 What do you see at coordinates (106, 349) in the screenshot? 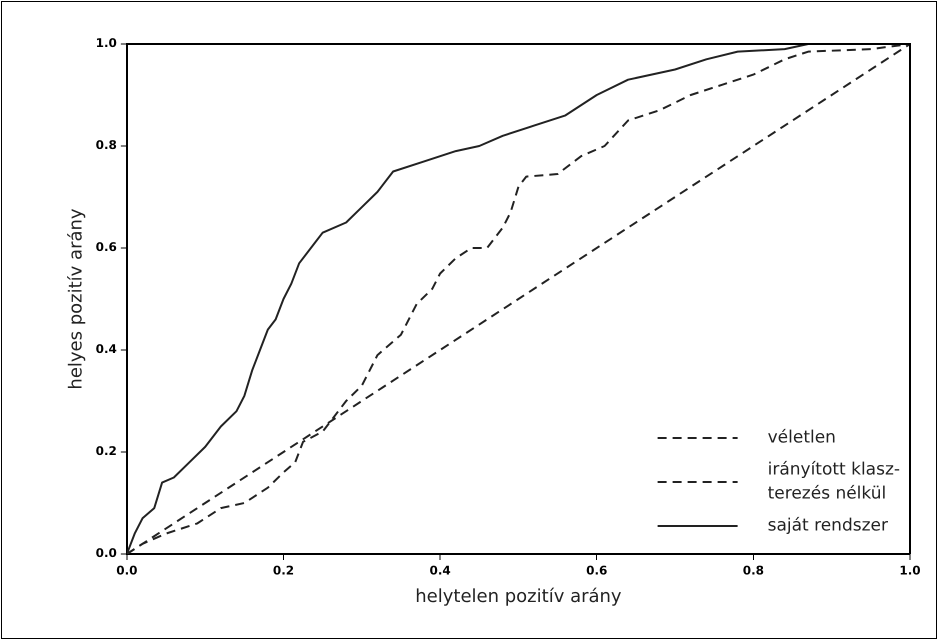
I see `y-tick-label: 0.4` at bounding box center [106, 349].